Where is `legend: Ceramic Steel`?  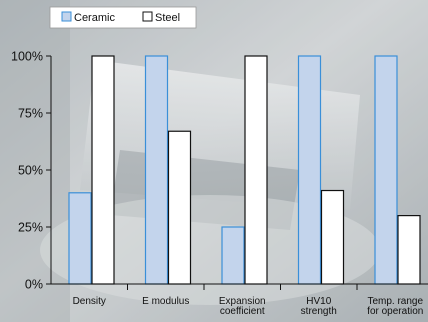
legend: Ceramic Steel is located at coordinates (123, 17).